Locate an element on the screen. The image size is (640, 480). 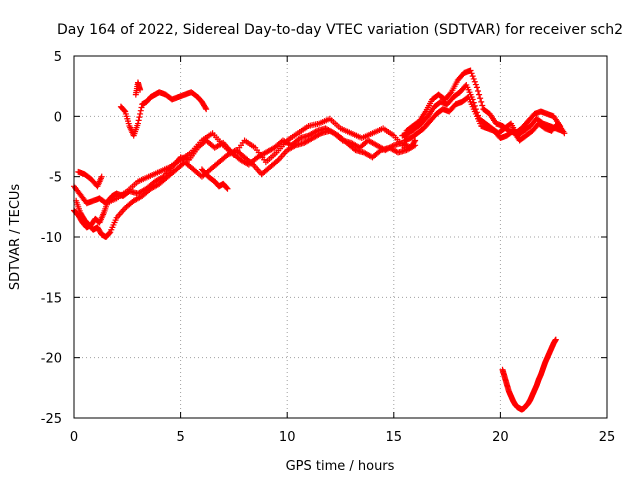
series-arc-e is located at coordinates (214, 179).